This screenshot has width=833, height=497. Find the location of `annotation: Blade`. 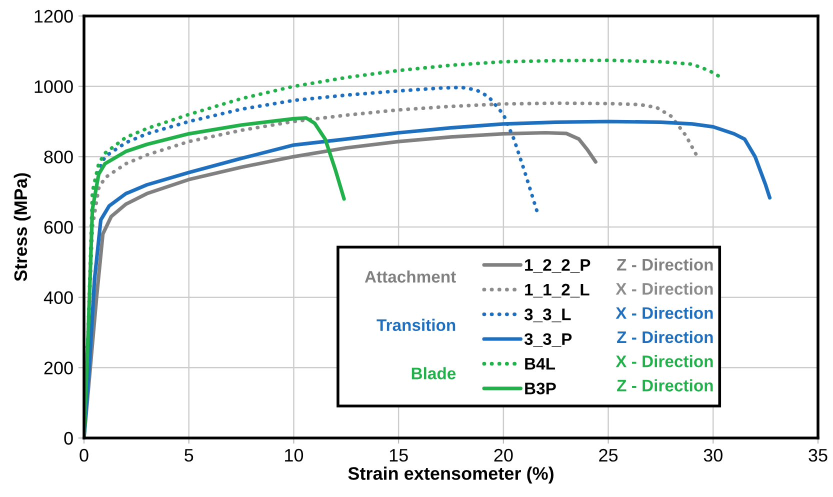

annotation: Blade is located at coordinates (434, 373).